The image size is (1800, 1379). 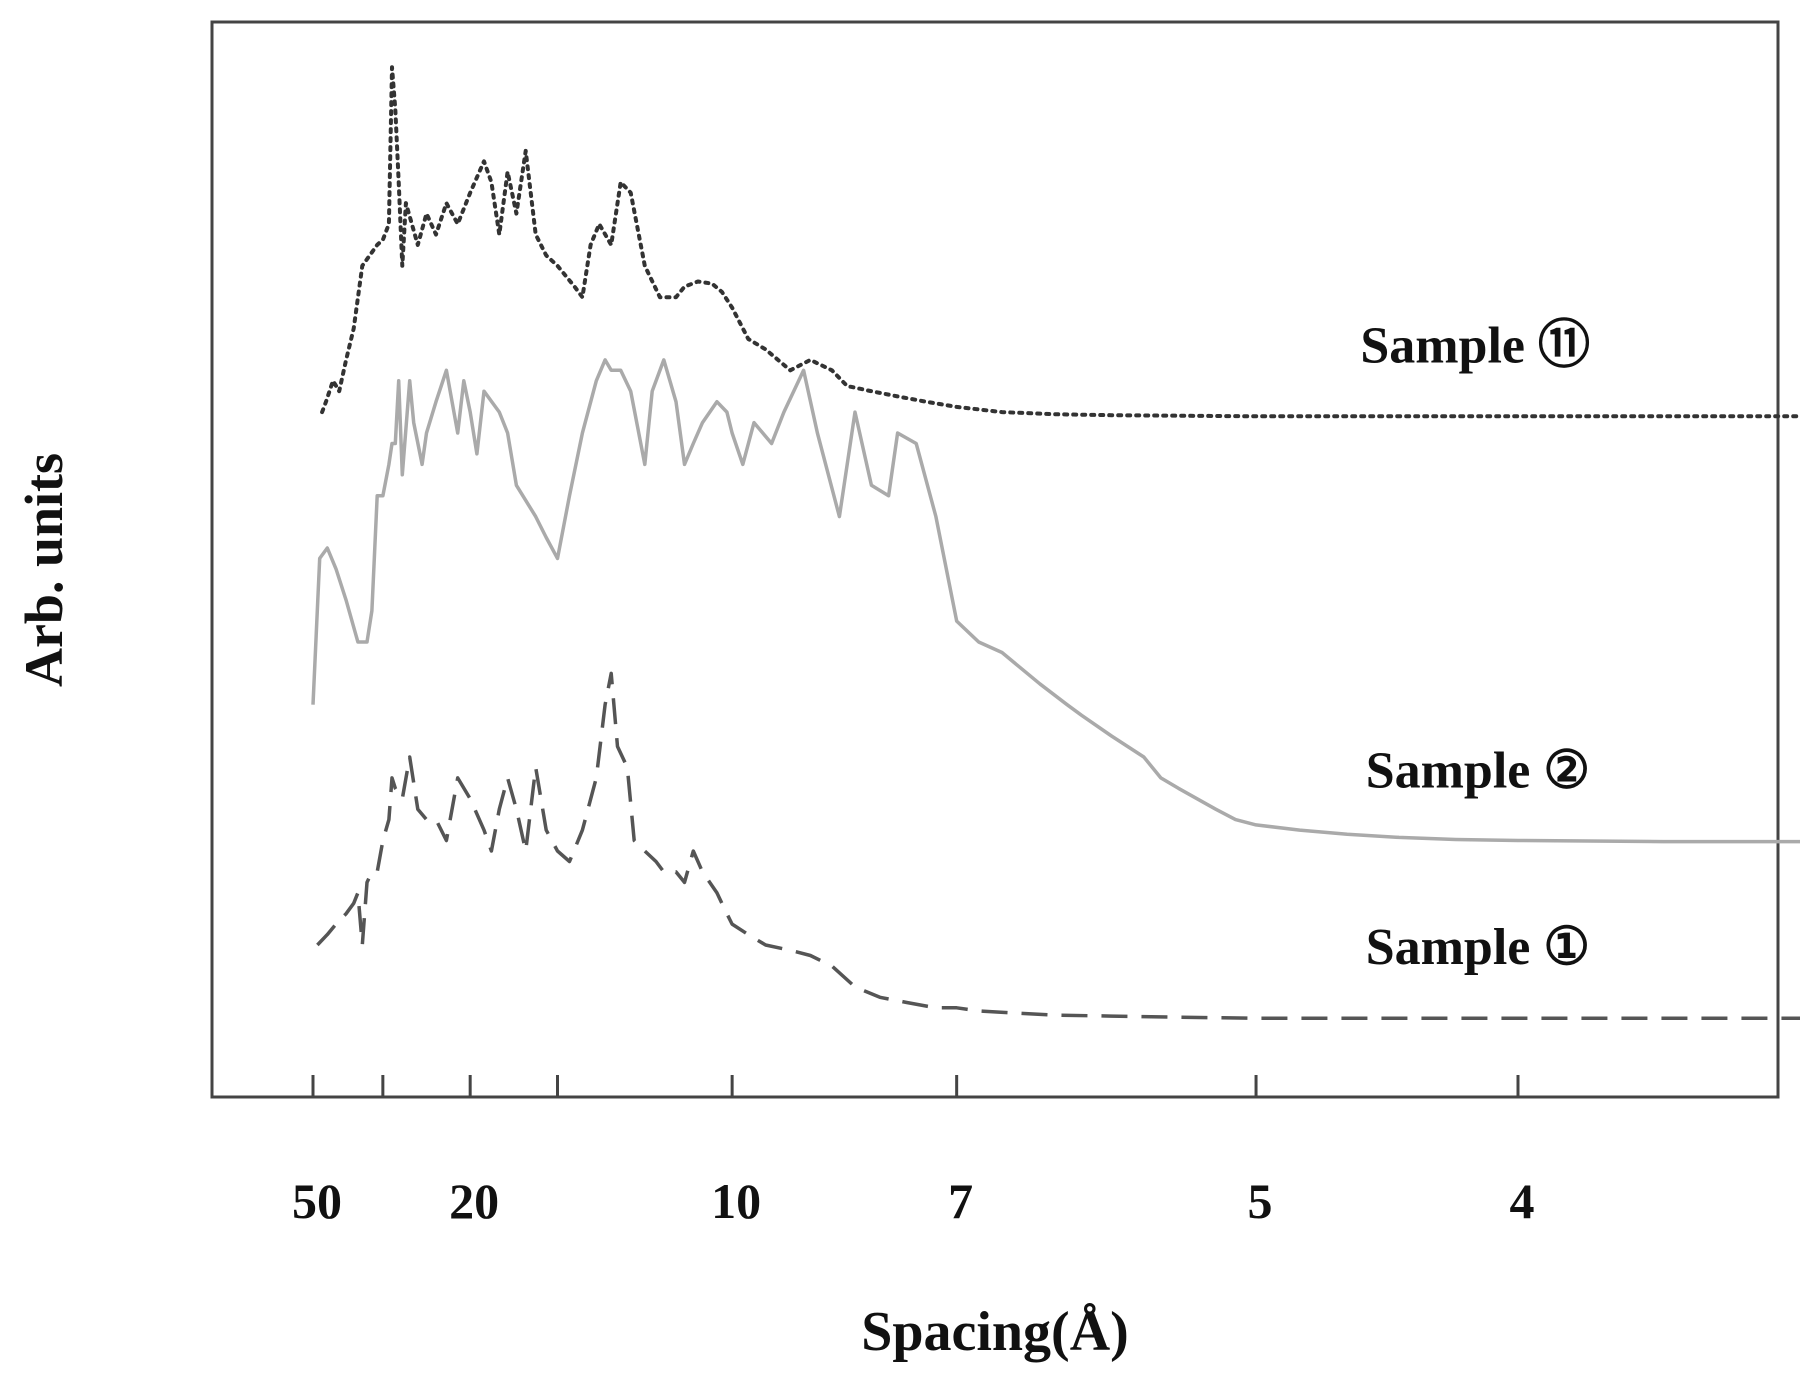 I want to click on series-label-2: Sample ②, so click(x=1478, y=771).